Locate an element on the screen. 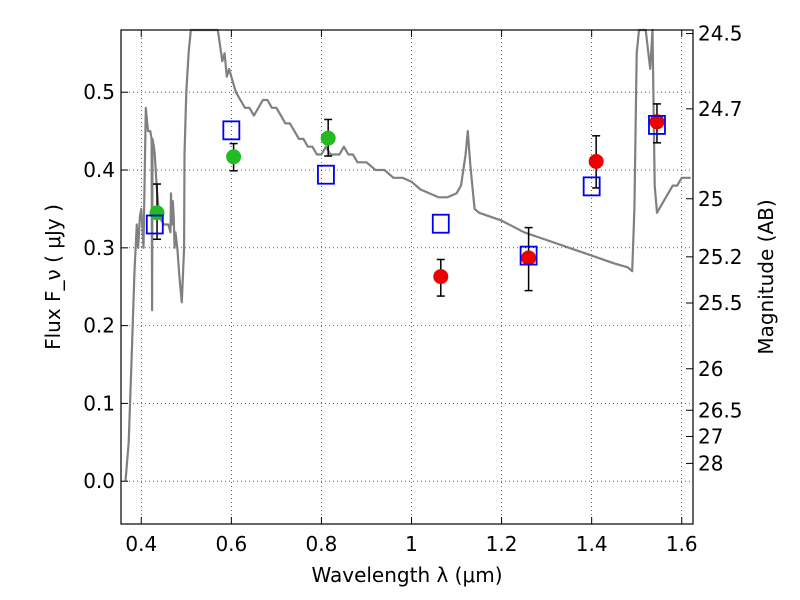 This screenshot has height=600, width=800. x-tick-label: 0.8 is located at coordinates (322, 544).